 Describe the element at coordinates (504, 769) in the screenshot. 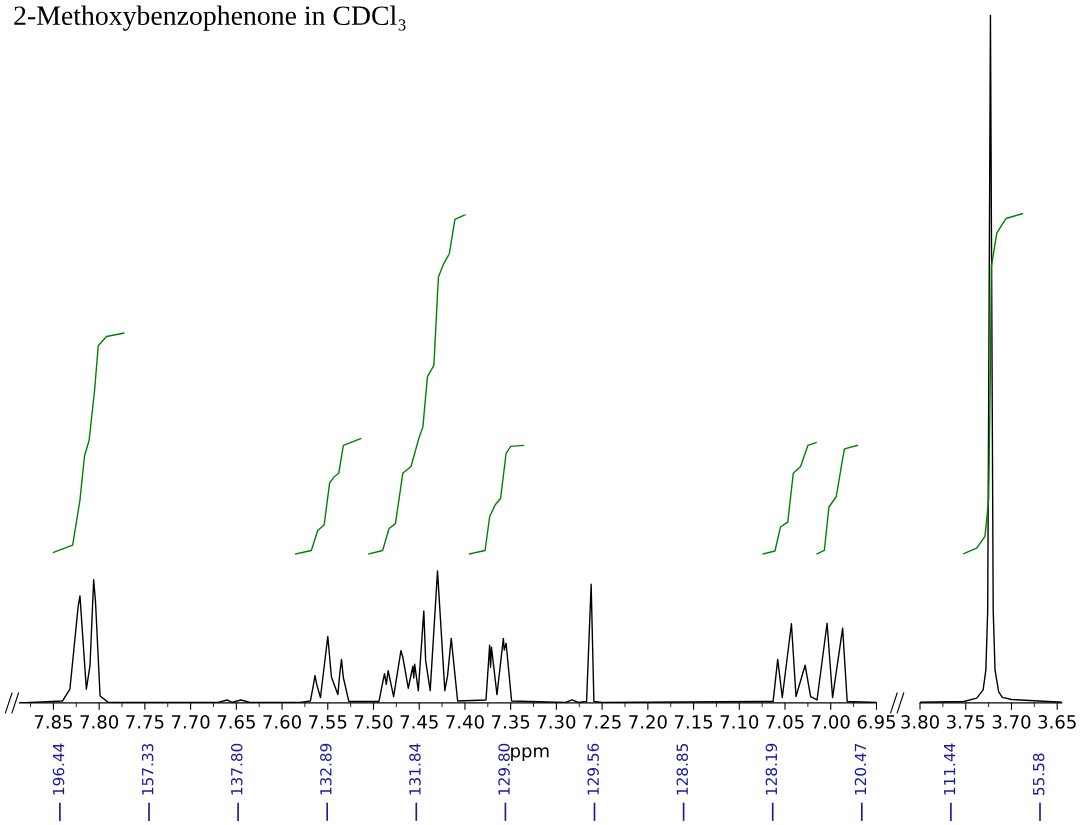

I see `text: 129.80` at that location.